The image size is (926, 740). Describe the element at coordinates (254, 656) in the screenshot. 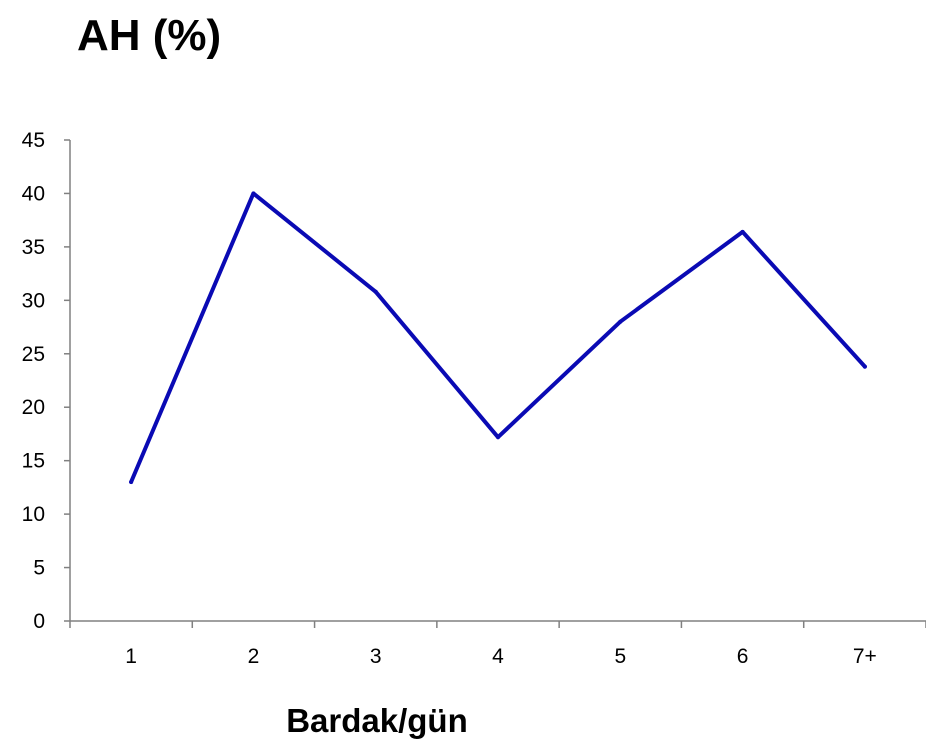

I see `x-tick-label: 2` at that location.